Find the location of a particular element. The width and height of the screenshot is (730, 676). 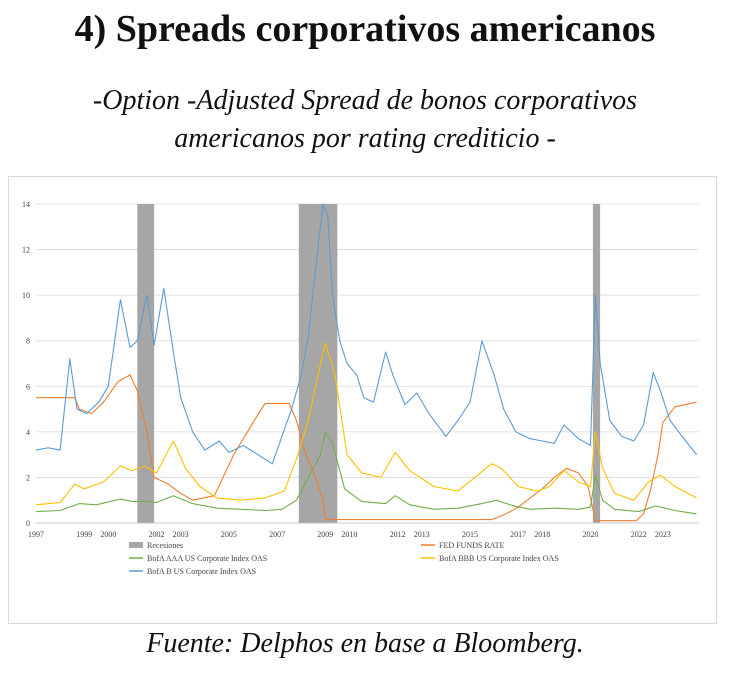

y-tick-label: 12 is located at coordinates (26, 250).